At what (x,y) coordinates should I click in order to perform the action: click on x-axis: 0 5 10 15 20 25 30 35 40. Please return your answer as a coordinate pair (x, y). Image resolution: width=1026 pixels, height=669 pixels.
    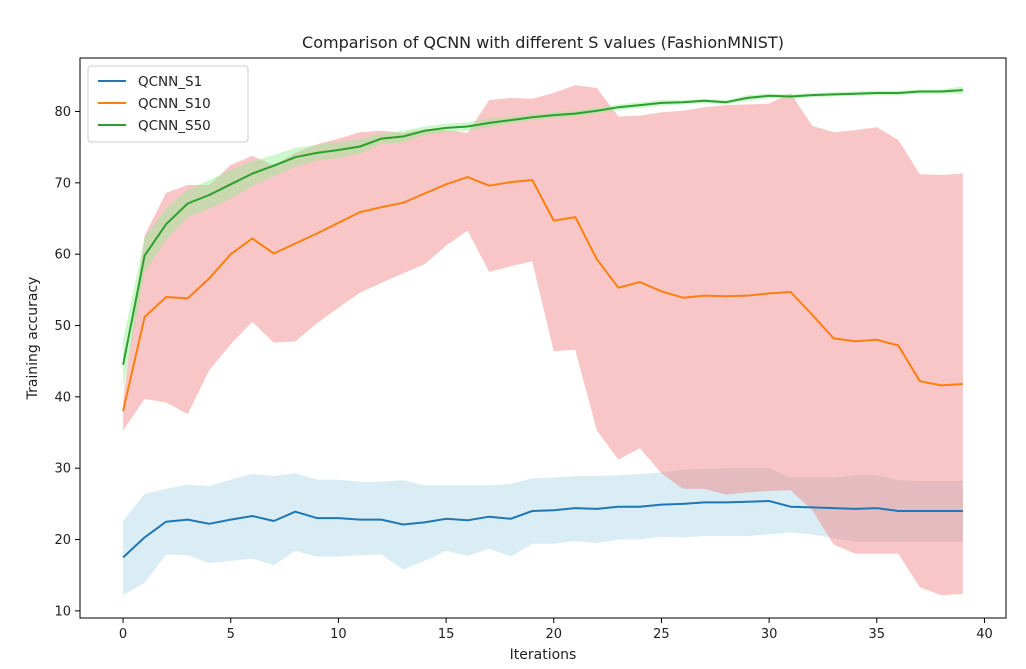
    Looking at the image, I should click on (556, 630).